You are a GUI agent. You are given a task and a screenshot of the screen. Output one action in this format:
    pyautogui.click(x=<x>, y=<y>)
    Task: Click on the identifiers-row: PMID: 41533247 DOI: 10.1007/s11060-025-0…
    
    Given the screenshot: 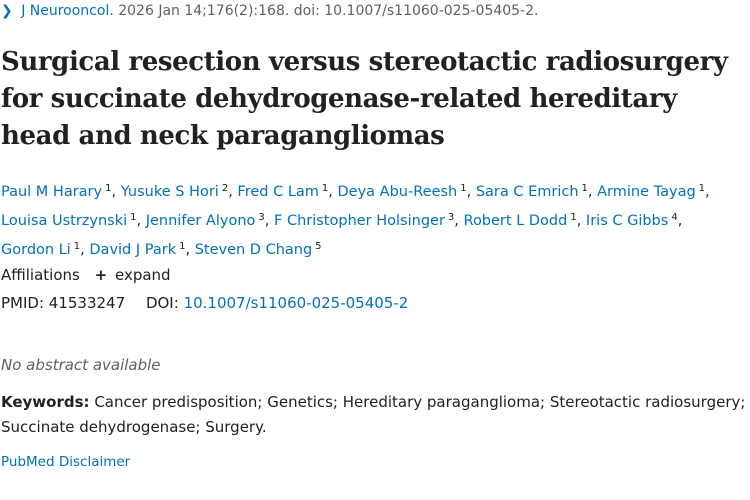 What is the action you would take?
    pyautogui.click(x=204, y=303)
    